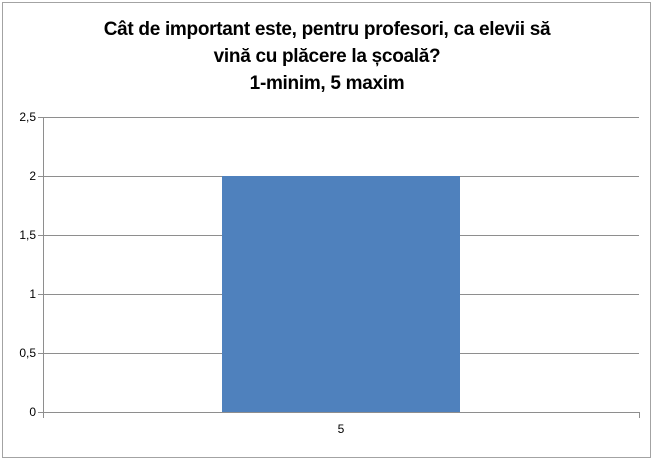 The image size is (654, 460). I want to click on y-axis-tick-label: 0, so click(32, 412).